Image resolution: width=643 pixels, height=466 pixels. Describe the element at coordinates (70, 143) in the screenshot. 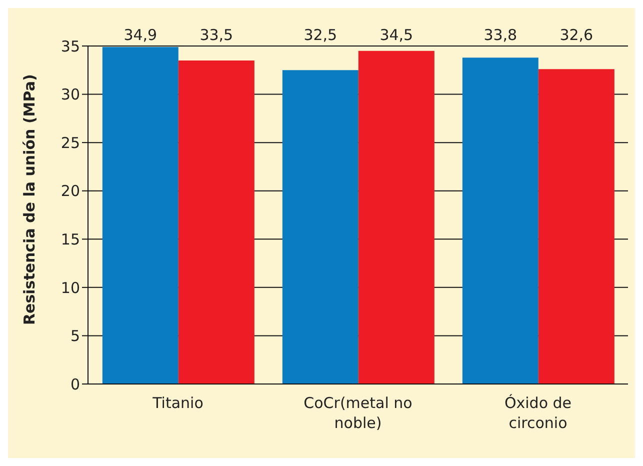

I see `y-tick-label: 25` at that location.